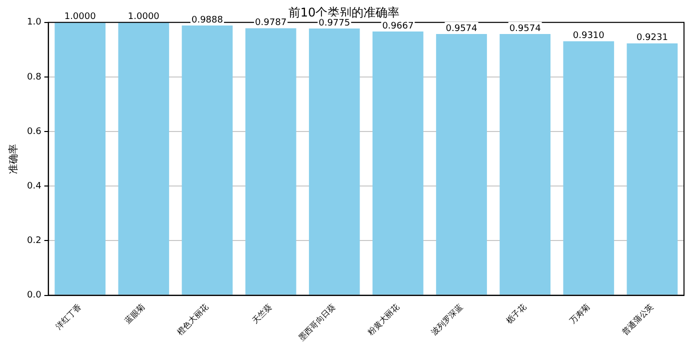 This screenshot has width=692, height=346. What do you see at coordinates (34, 241) in the screenshot?
I see `y-tick-label: 0.2` at bounding box center [34, 241].